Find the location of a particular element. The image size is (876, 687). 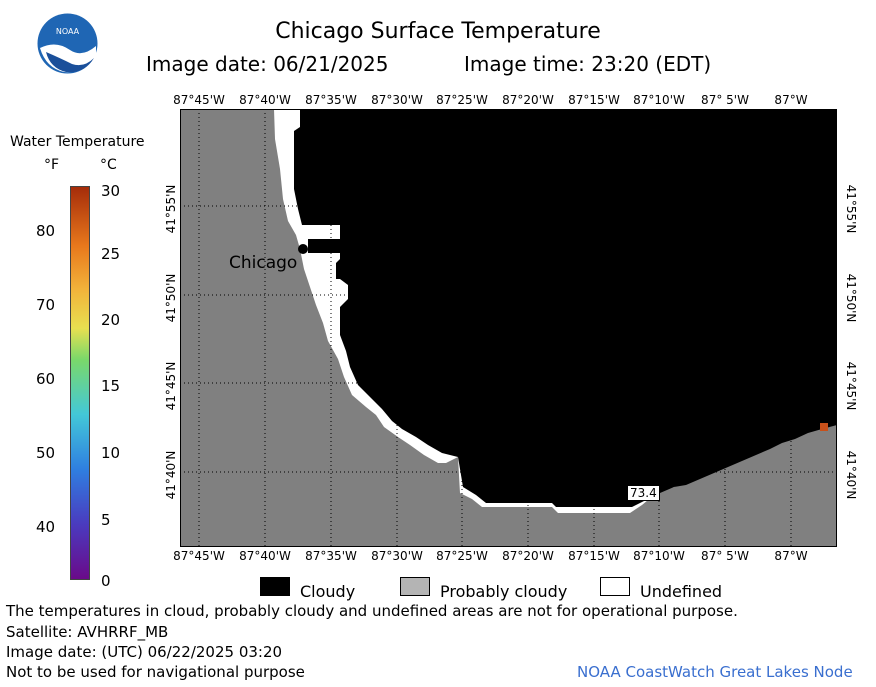

image-date: Image date: 06/21/2025 is located at coordinates (267, 64).